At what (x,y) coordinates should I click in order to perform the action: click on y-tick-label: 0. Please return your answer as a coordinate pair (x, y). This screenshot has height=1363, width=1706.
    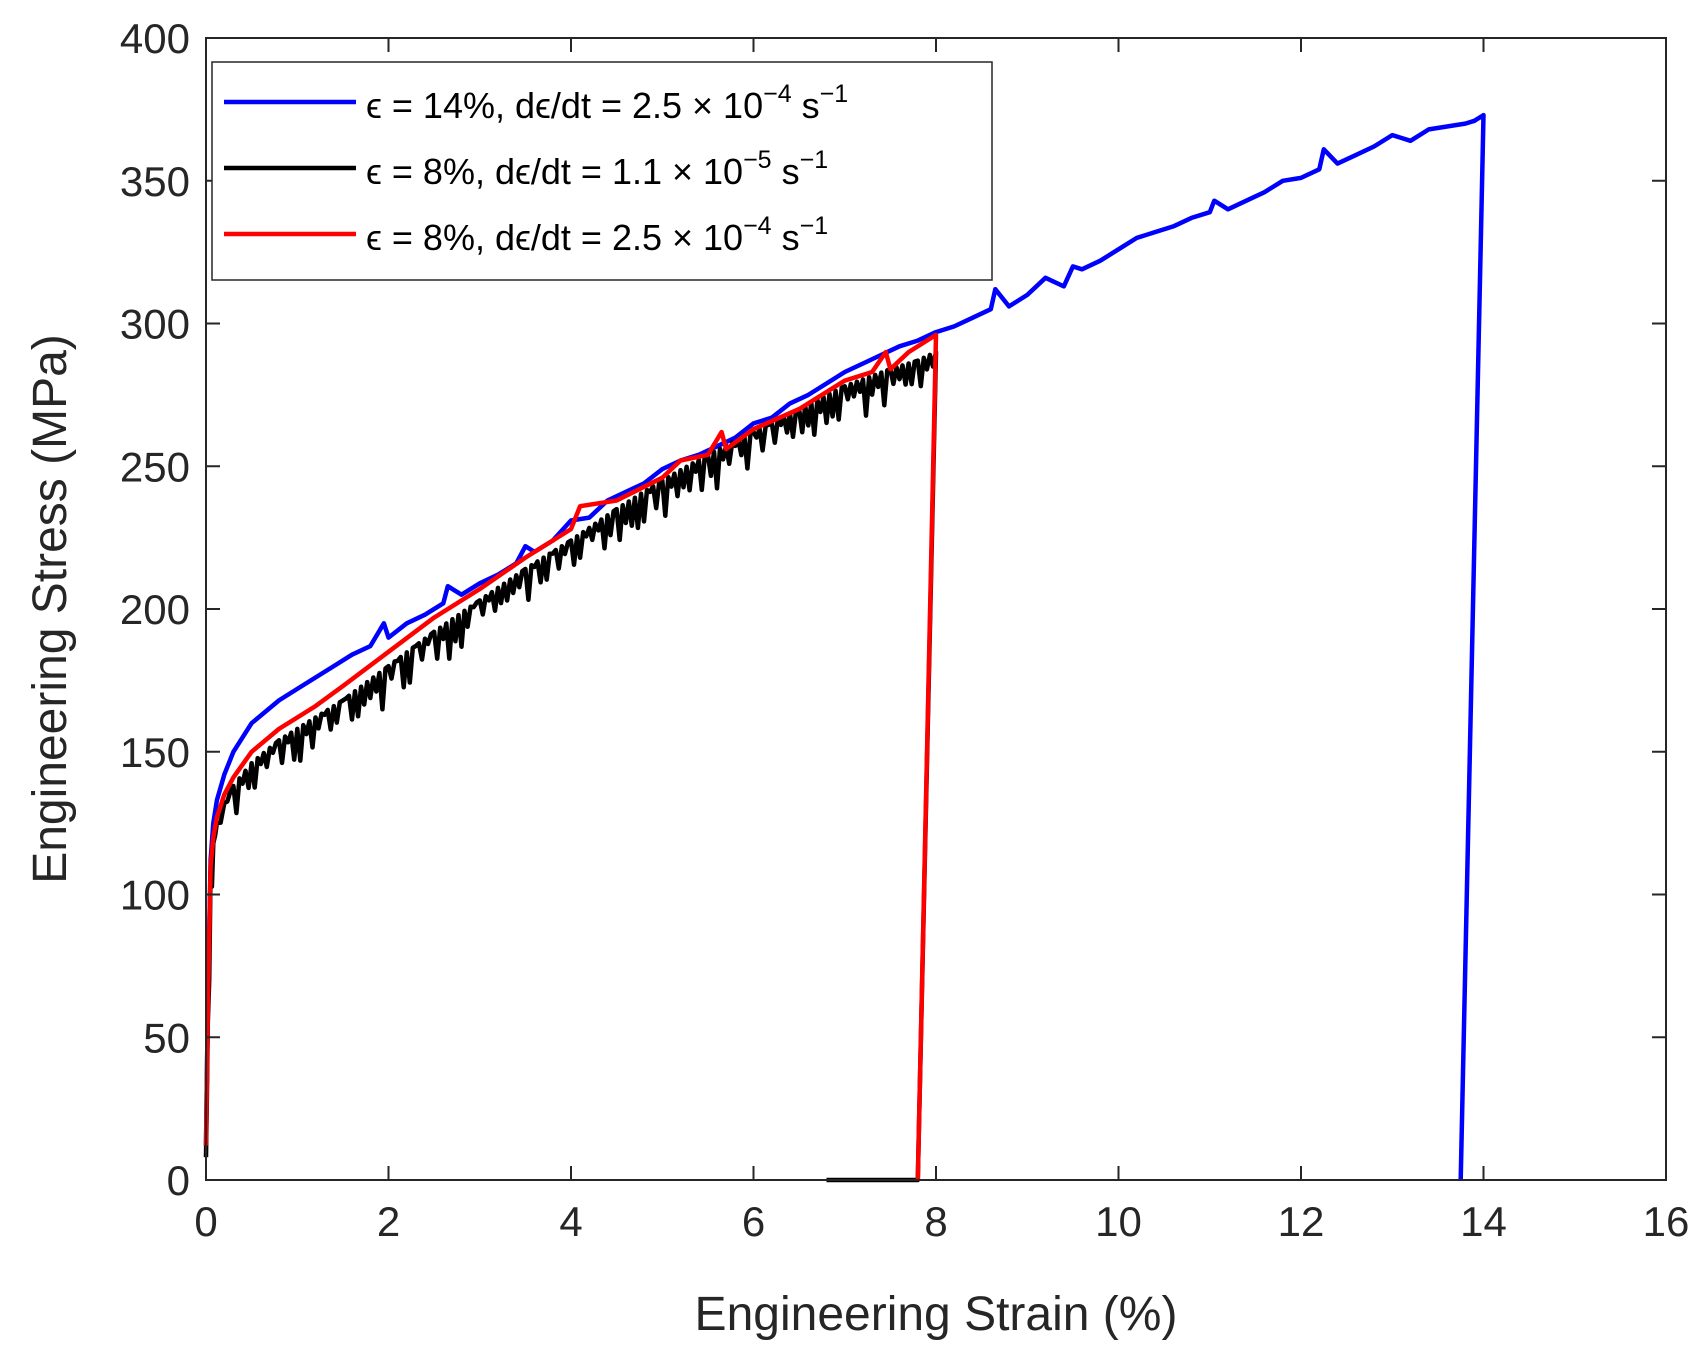
    Looking at the image, I should click on (178, 1180).